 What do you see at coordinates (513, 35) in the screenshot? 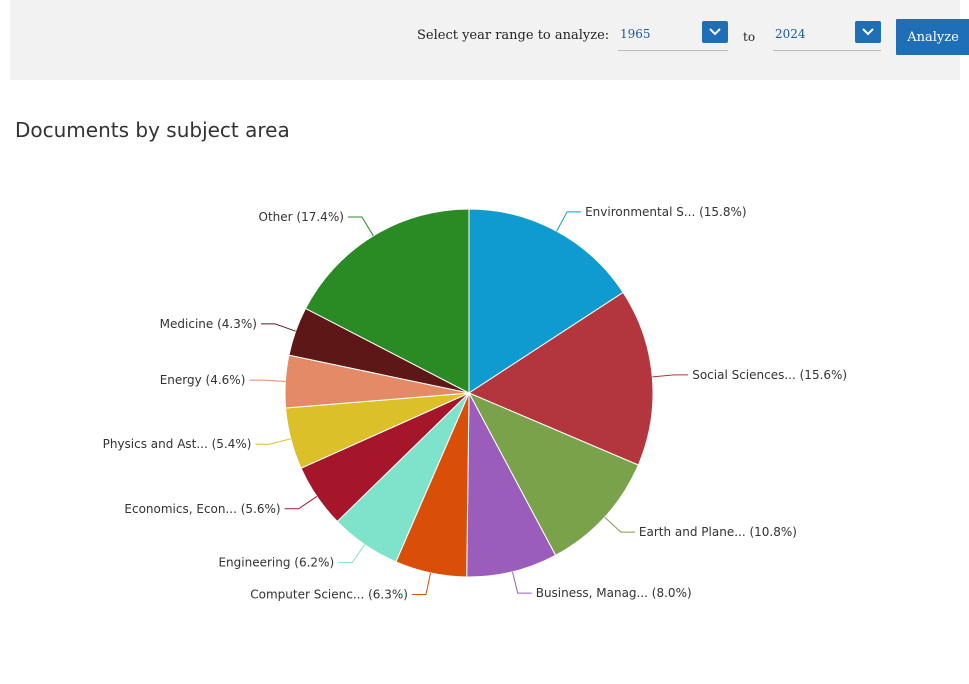
I see `year-range-label: Select year range to analyze:` at bounding box center [513, 35].